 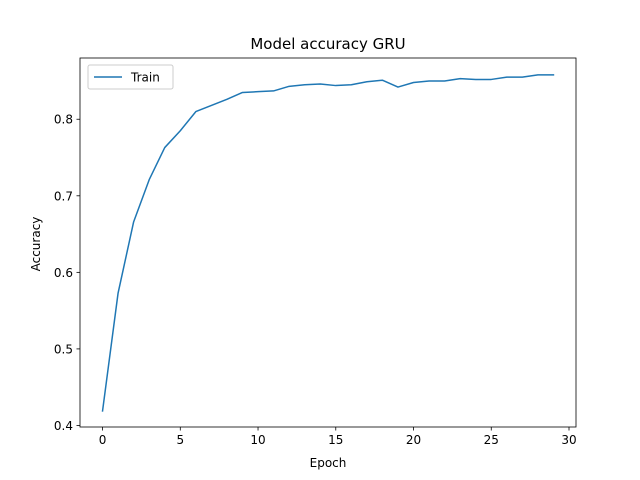 I want to click on y-tick-label: 0.7, so click(x=63, y=196).